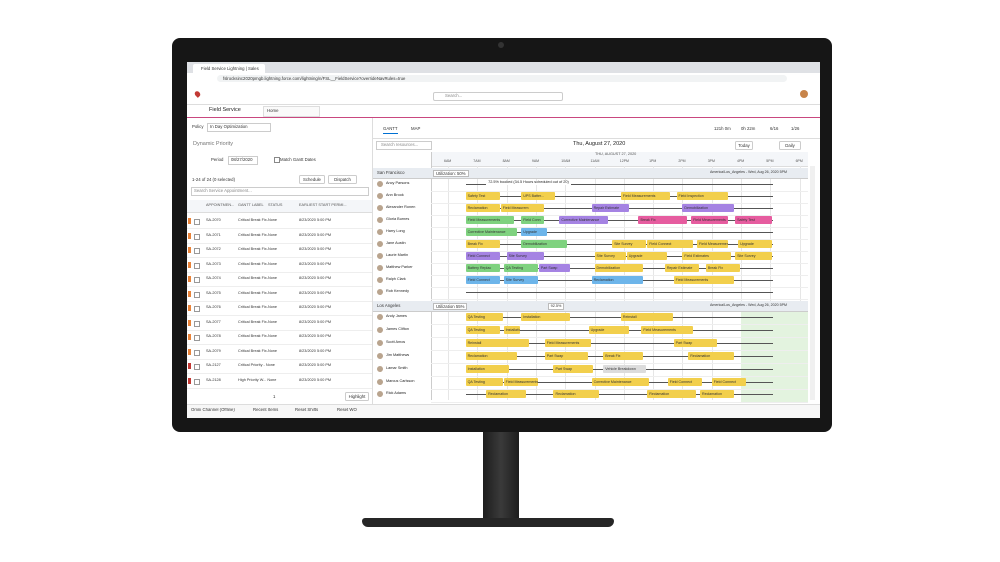 This screenshot has width=1000, height=562. I want to click on service-appointment: Reinstall, so click(646, 317).